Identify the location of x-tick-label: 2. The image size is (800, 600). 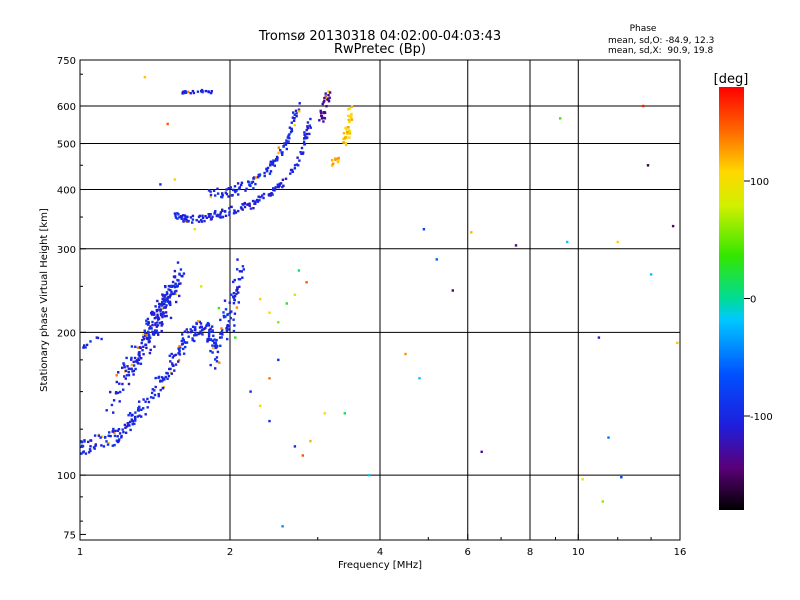
(230, 552).